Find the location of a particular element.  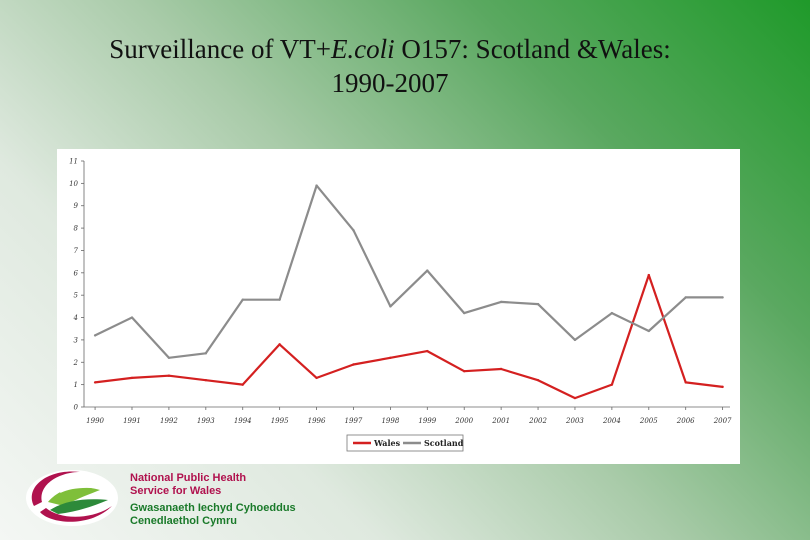

y-tick-label: 4 is located at coordinates (75, 318).